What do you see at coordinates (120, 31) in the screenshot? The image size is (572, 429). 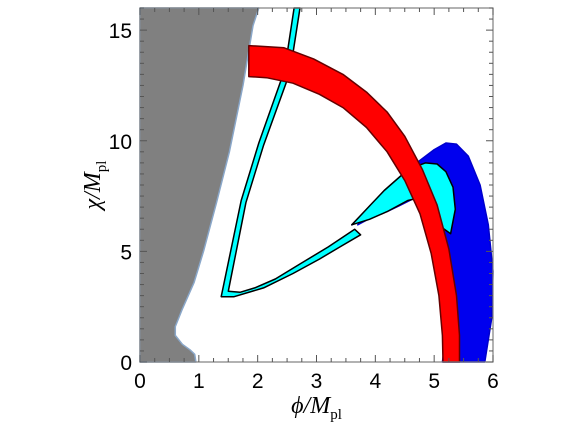 I see `y-tick-label: 15` at bounding box center [120, 31].